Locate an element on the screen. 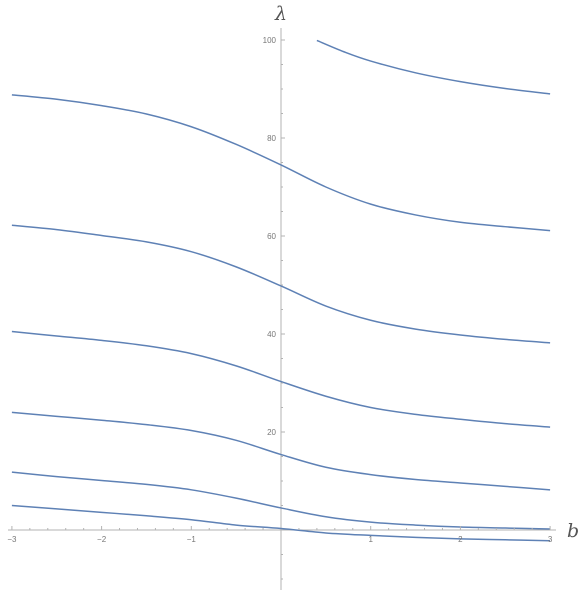  x-axis-label: b is located at coordinates (573, 531).